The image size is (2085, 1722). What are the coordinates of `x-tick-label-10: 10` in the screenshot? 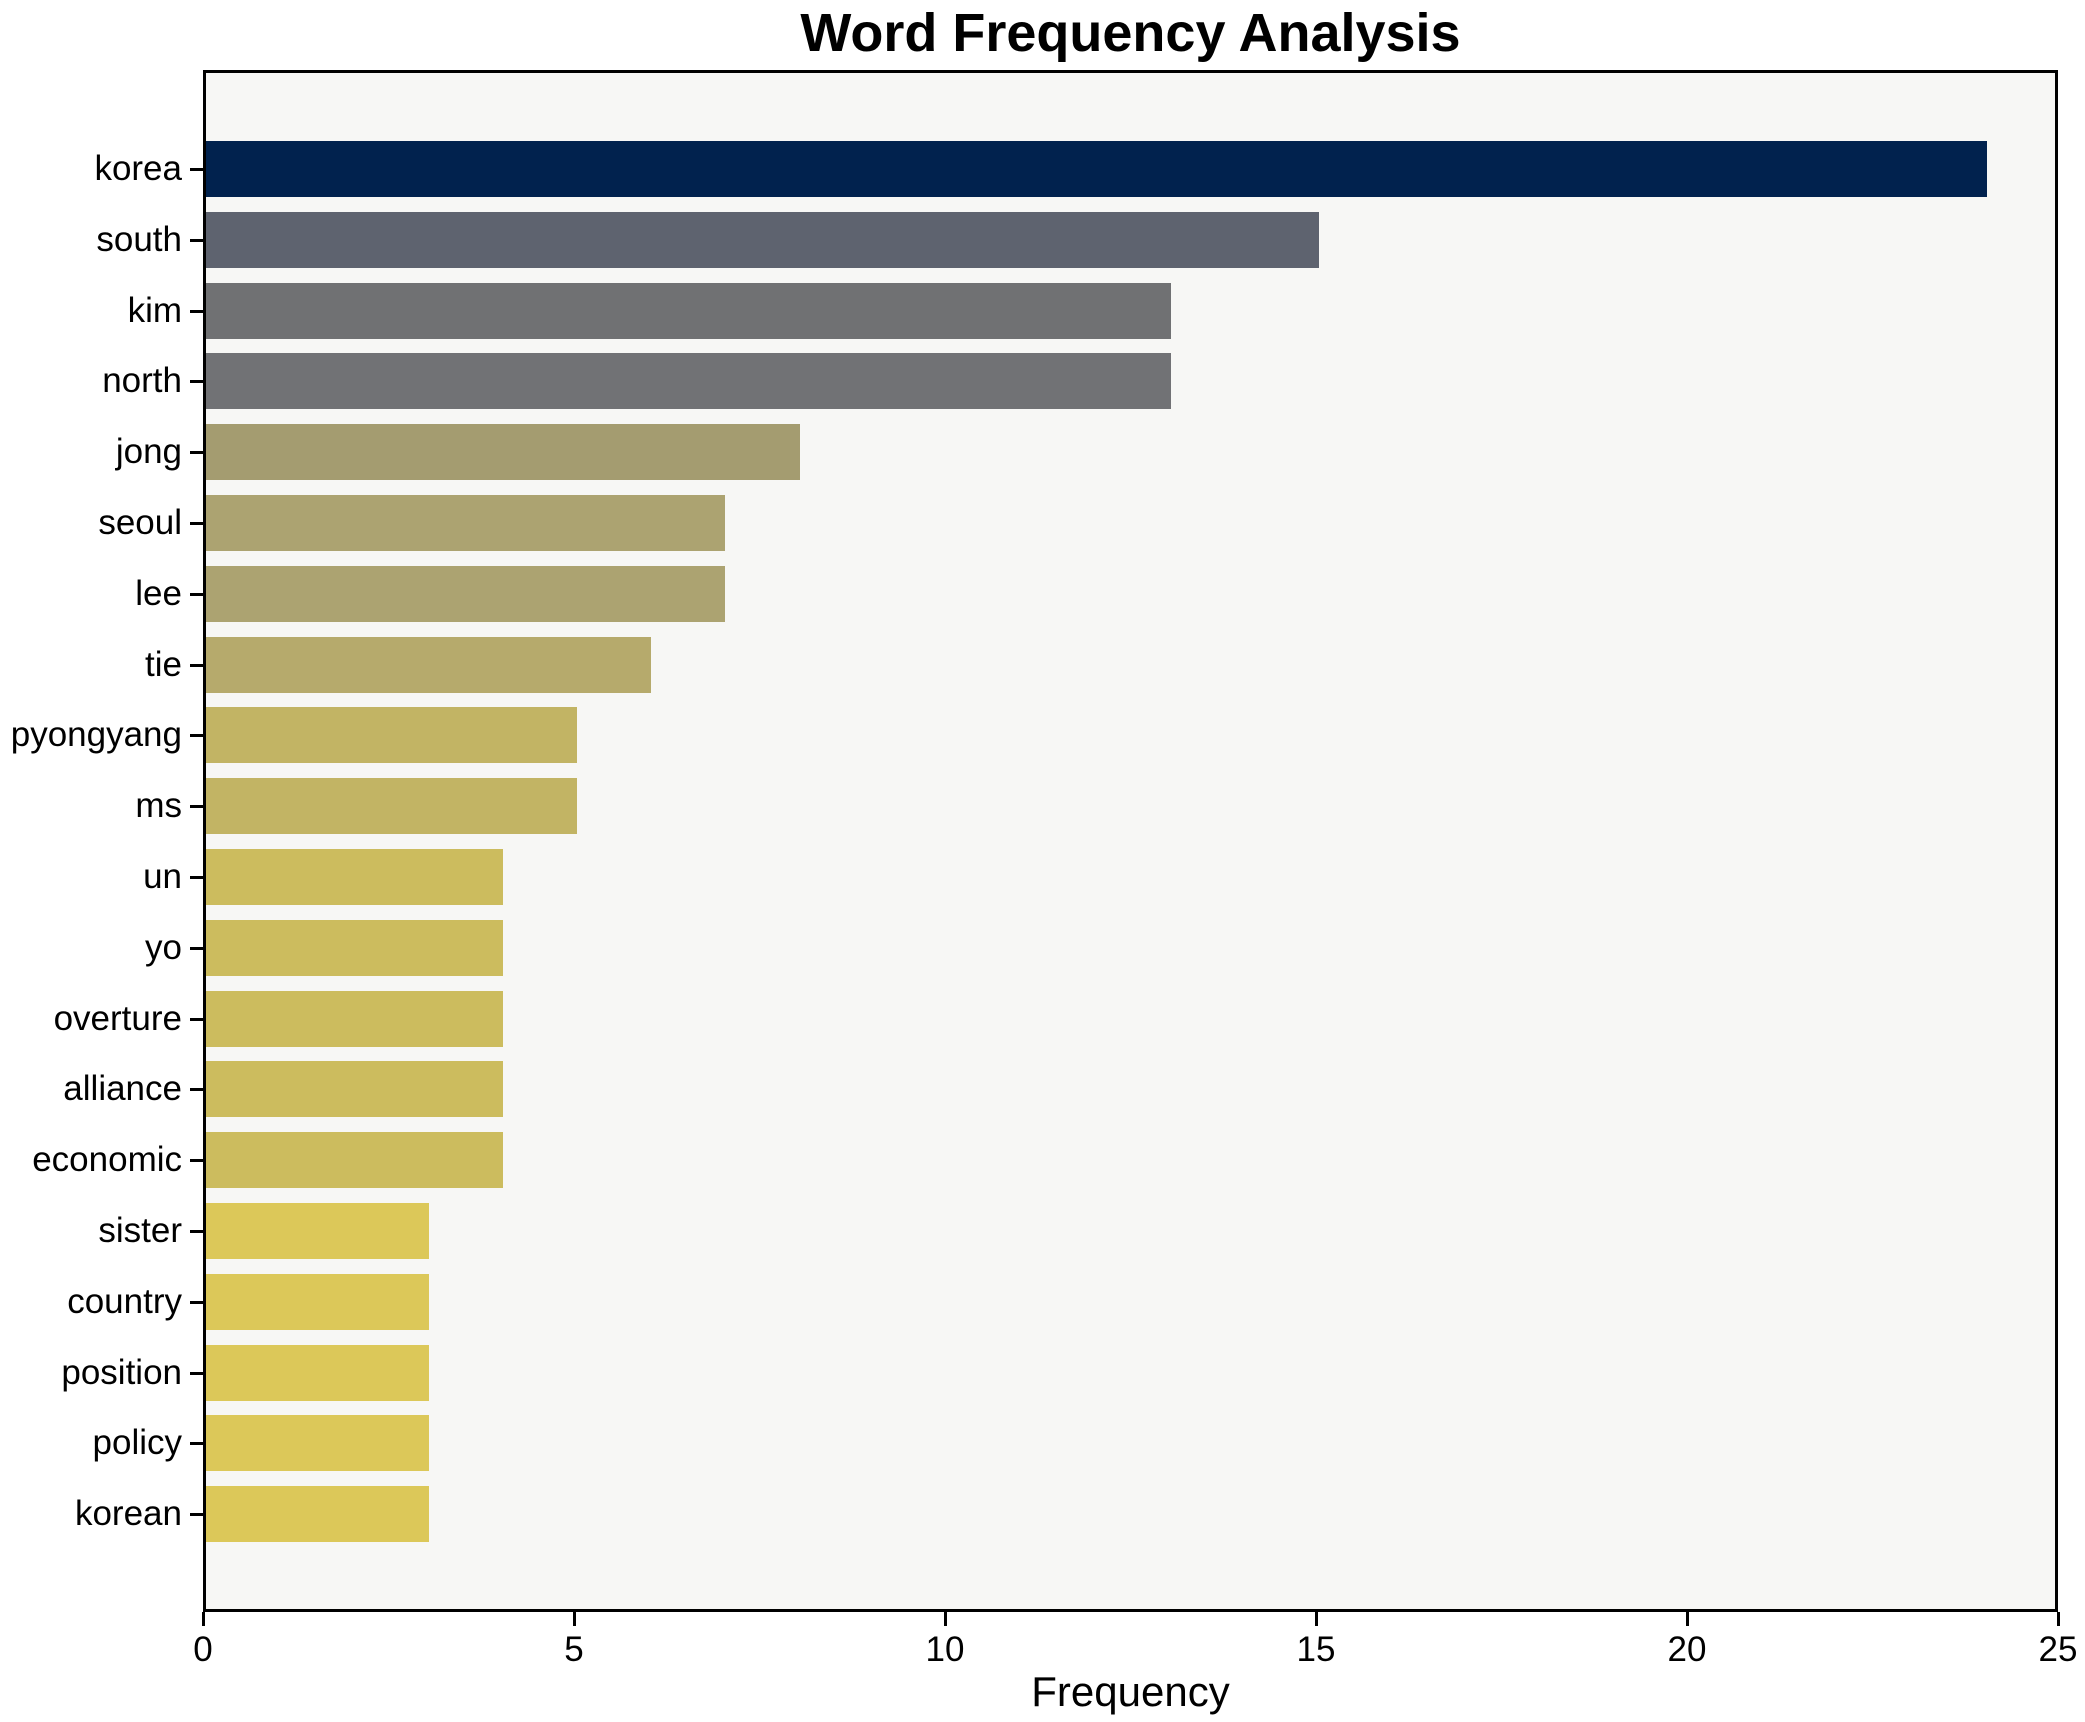 It's located at (945, 1649).